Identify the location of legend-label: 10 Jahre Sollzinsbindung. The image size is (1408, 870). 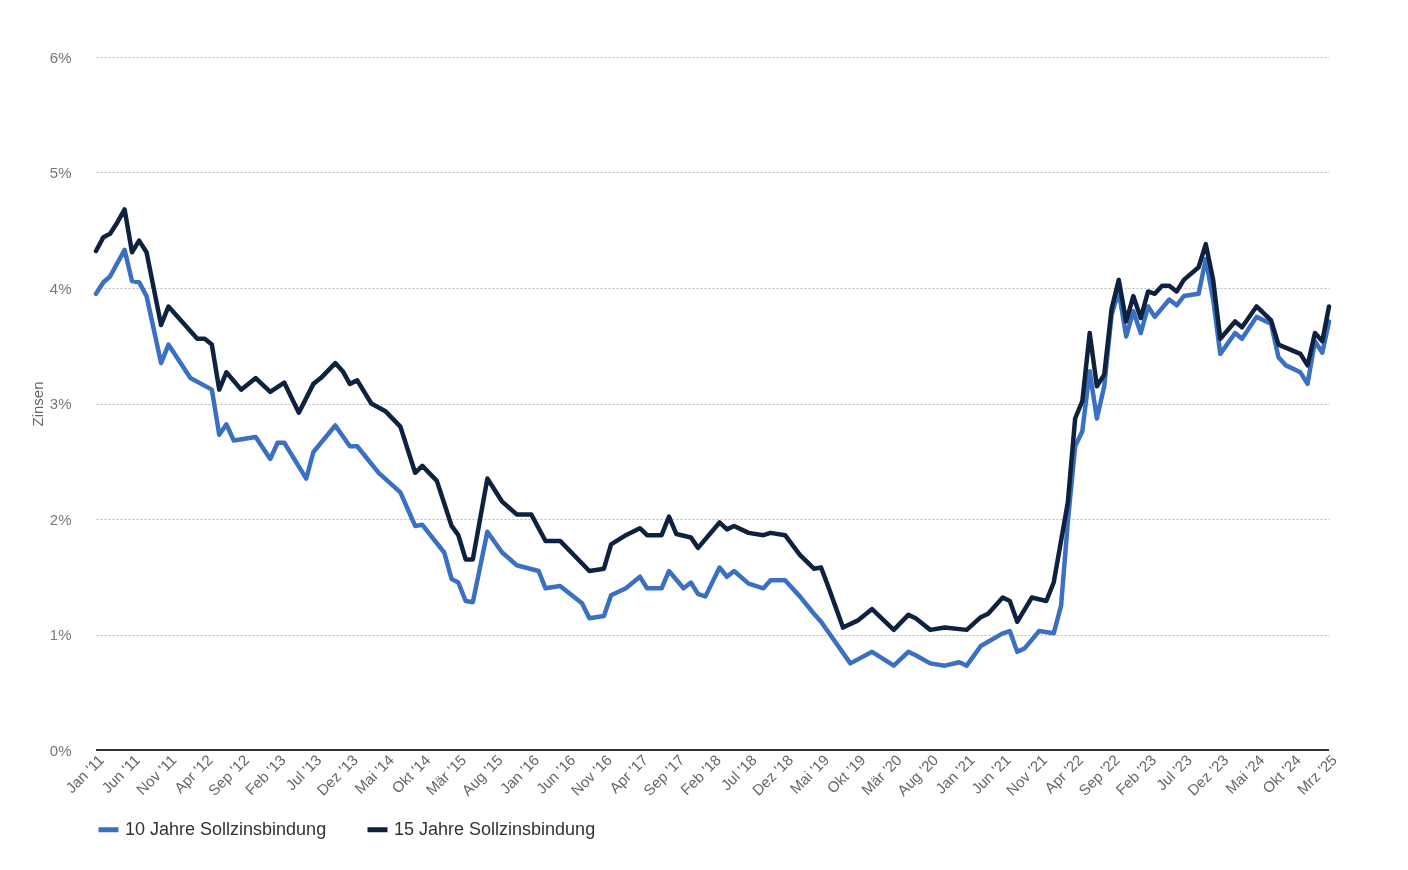
(226, 828).